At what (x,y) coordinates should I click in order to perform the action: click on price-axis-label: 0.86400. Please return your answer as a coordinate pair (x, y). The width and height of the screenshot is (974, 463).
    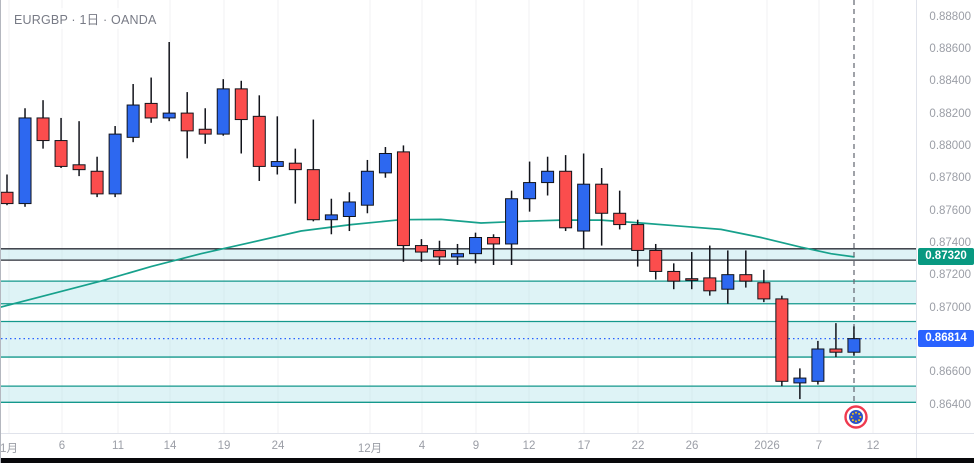
    Looking at the image, I should click on (950, 404).